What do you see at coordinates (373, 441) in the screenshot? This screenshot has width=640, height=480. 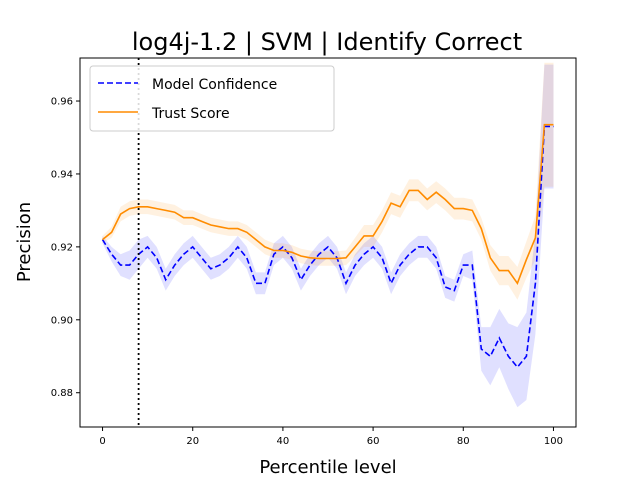 I see `x-tick-label: 60` at bounding box center [373, 441].